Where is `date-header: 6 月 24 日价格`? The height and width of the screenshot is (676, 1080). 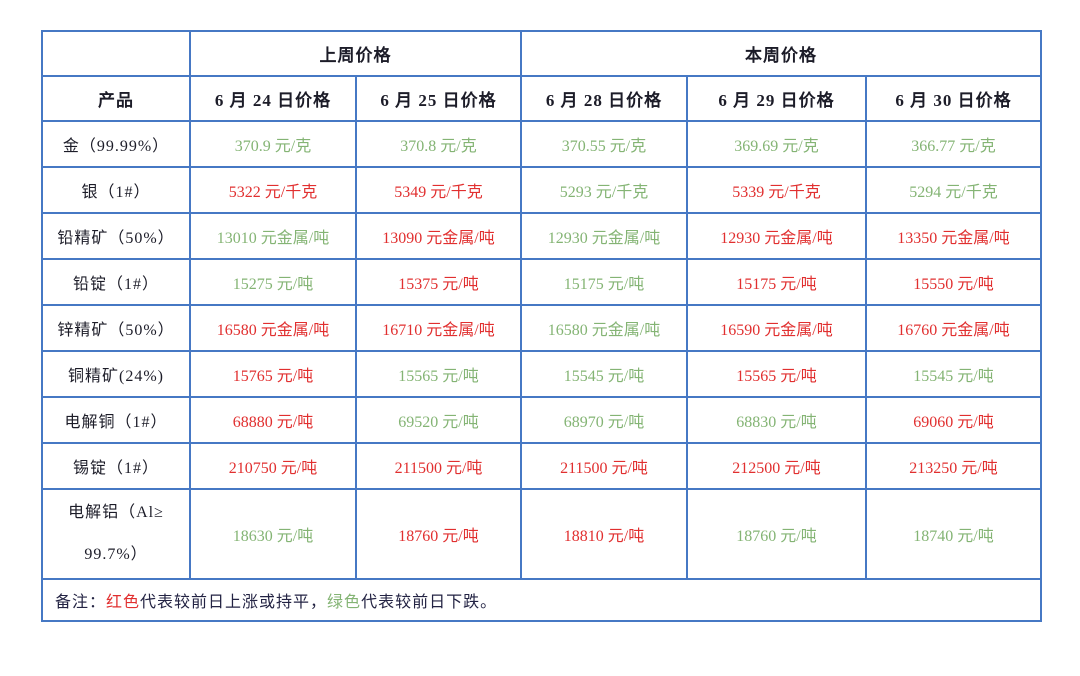
date-header: 6 月 24 日价格 is located at coordinates (273, 98).